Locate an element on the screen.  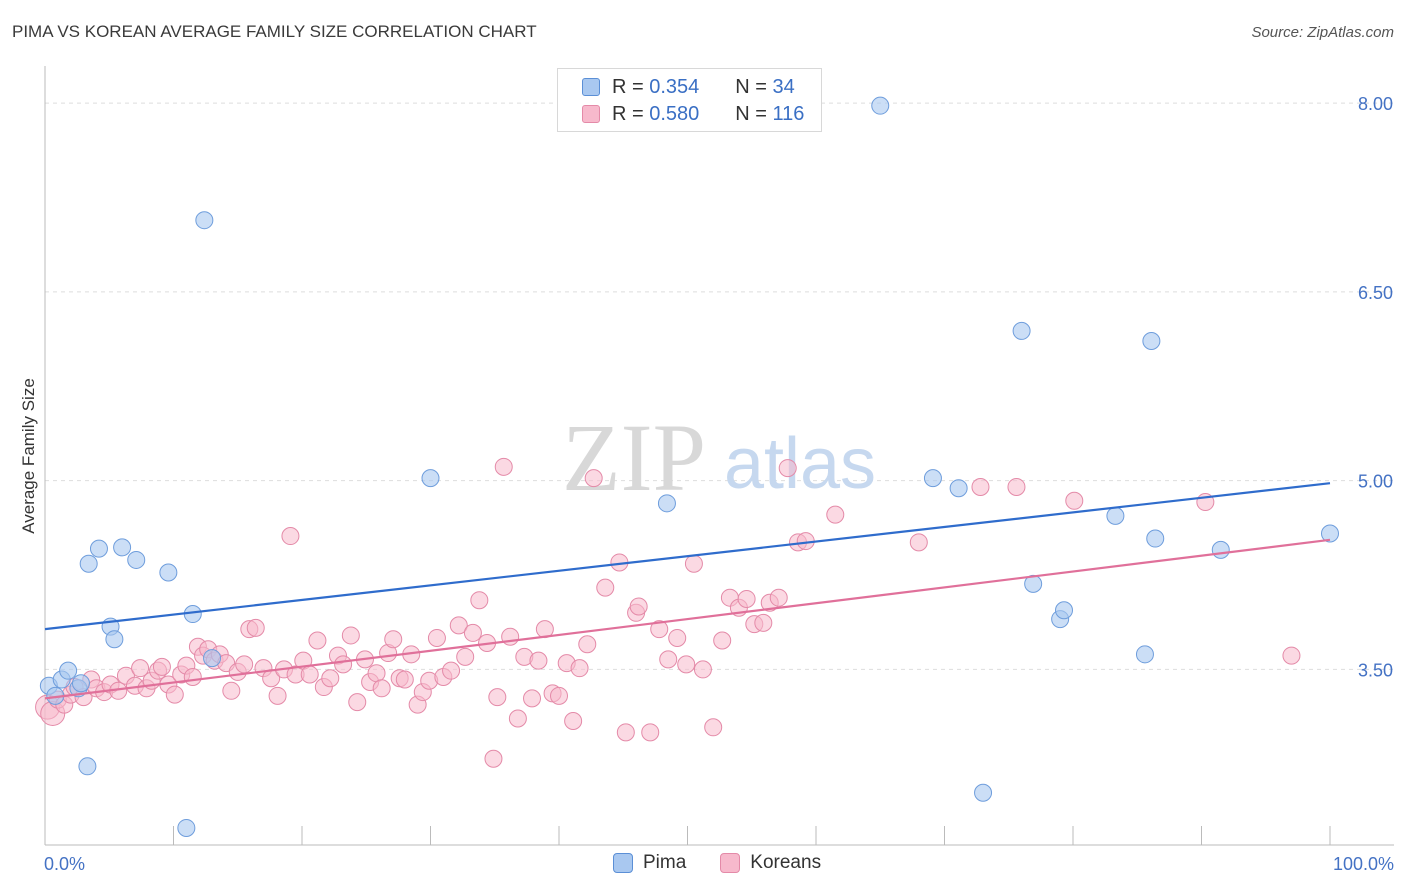
series-label-koreans: Koreans is located at coordinates (786, 862).